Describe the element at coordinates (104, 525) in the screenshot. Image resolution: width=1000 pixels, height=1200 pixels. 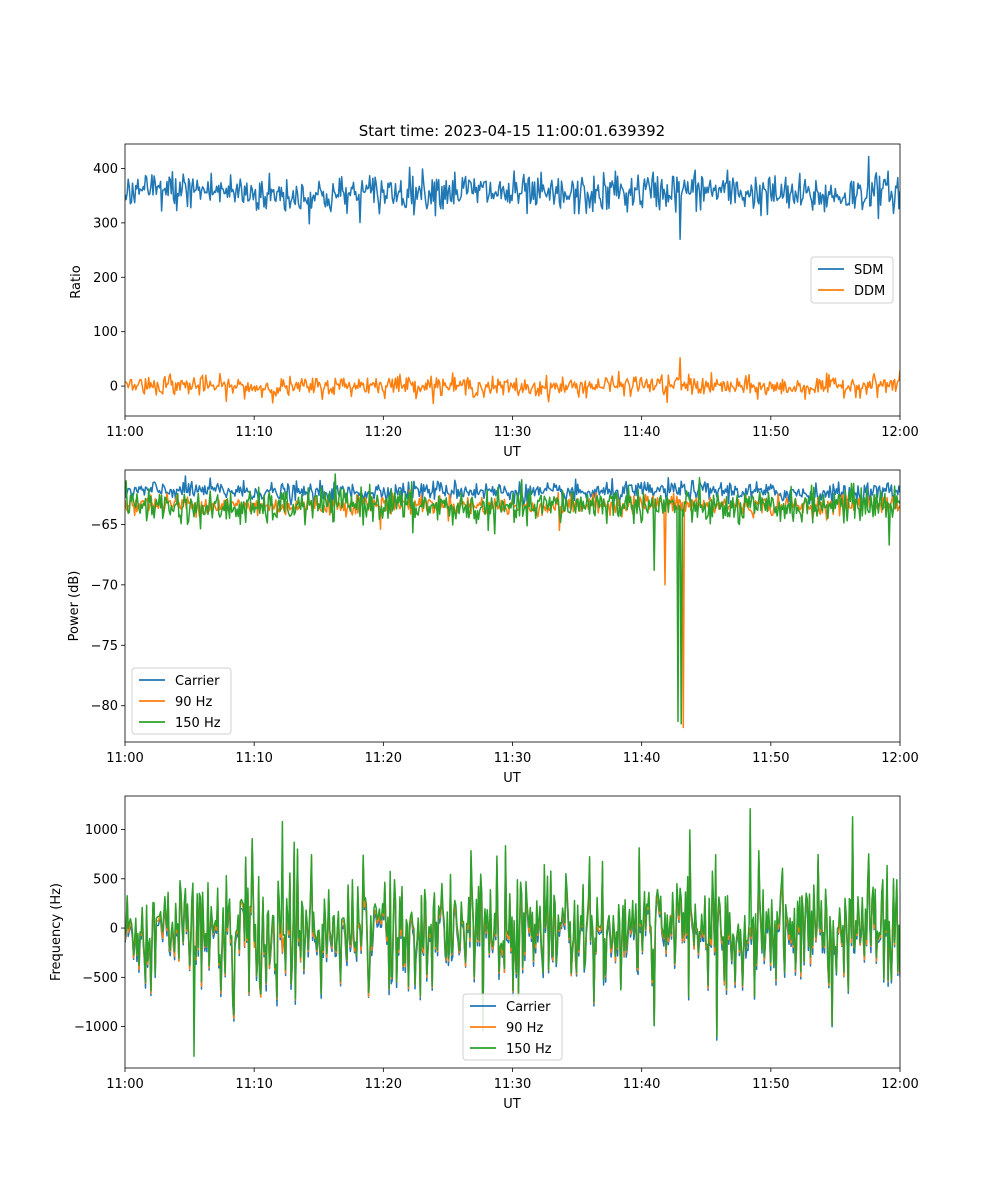
I see `y-tick-label: −65` at that location.